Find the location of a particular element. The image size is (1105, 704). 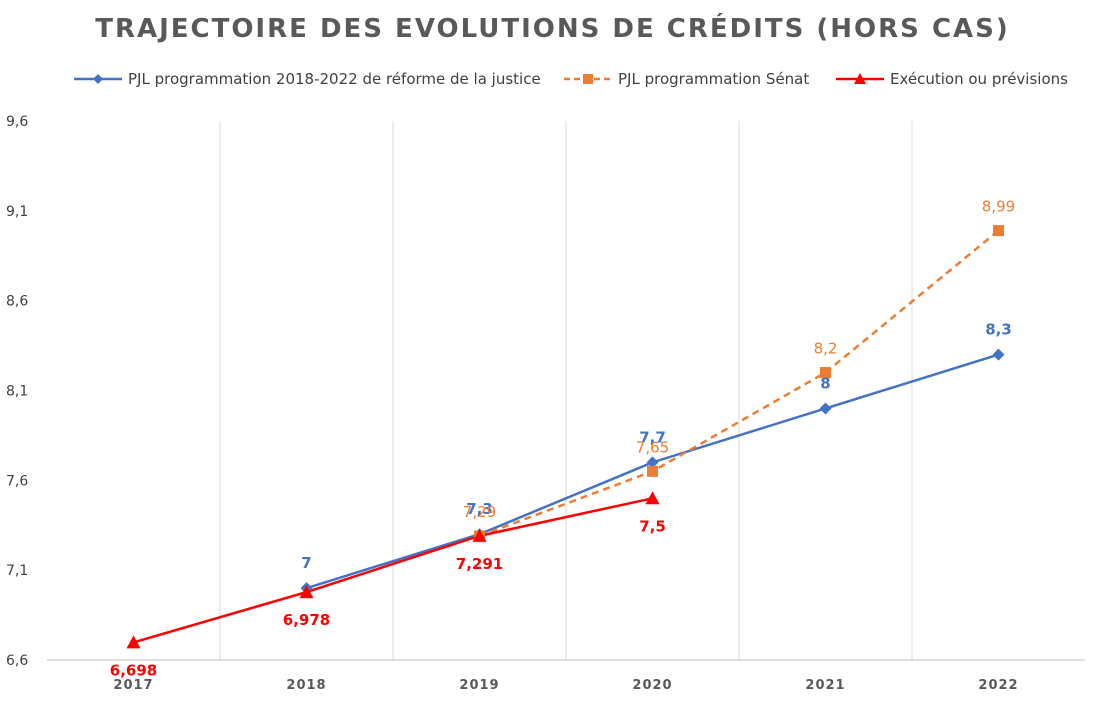

data-label: 7,291 is located at coordinates (479, 564).